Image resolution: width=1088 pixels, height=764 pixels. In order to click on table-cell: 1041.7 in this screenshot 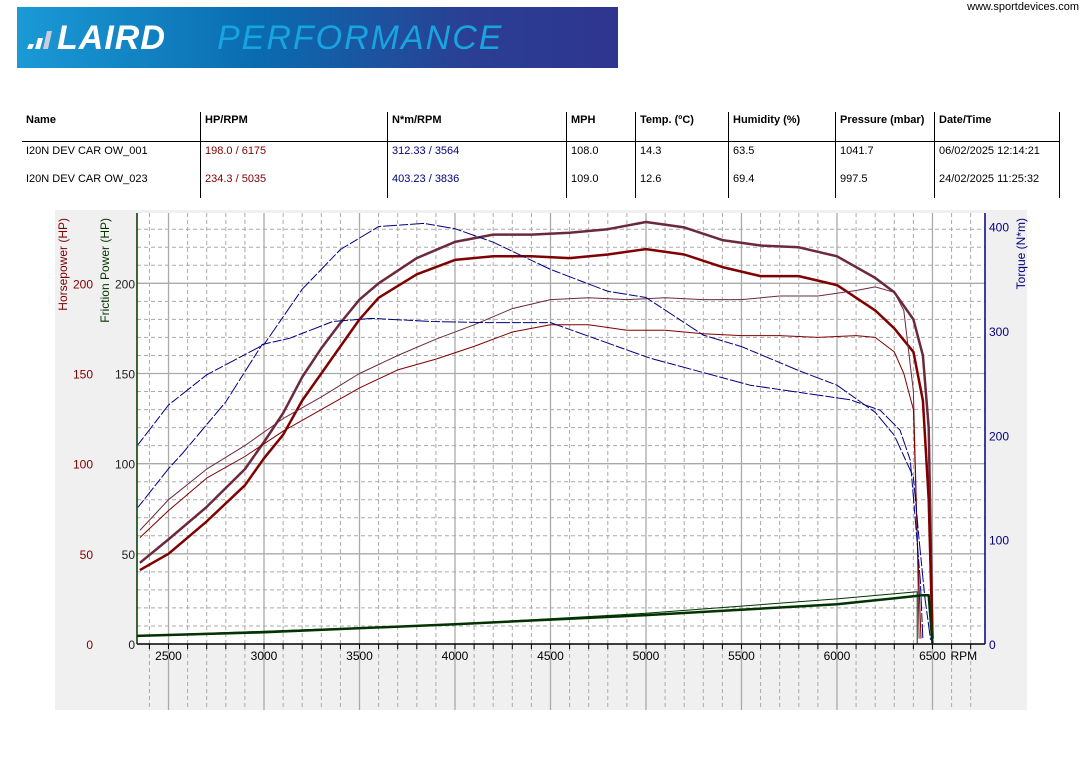, I will do `click(885, 155)`.